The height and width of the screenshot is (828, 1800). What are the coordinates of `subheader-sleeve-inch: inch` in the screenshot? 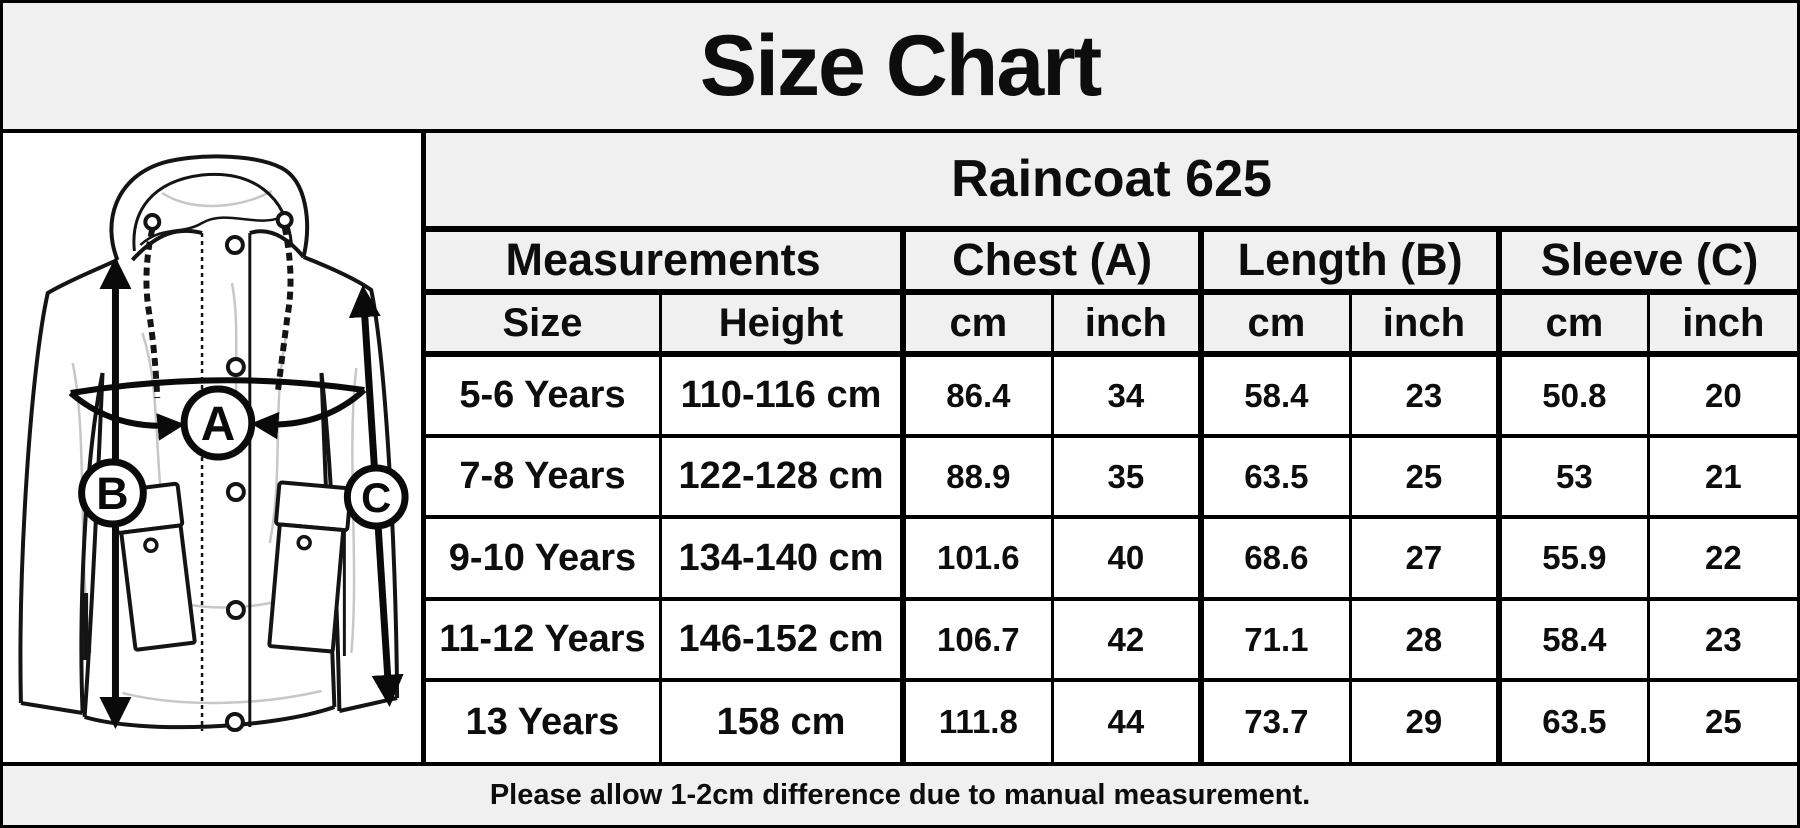 It's located at (1721, 323).